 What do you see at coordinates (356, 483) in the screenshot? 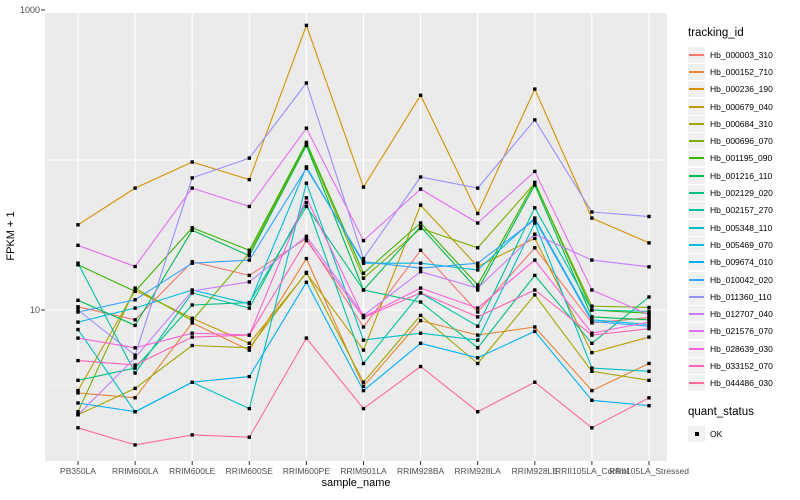
I see `x-axis-title: sample_name` at bounding box center [356, 483].